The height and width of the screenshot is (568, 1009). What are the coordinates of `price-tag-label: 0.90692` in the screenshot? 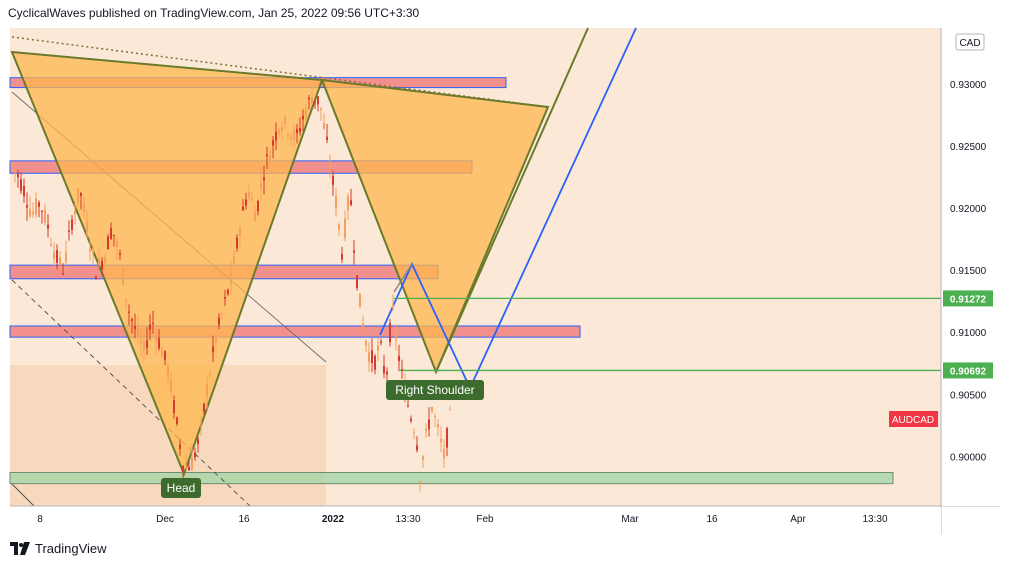 It's located at (968, 371).